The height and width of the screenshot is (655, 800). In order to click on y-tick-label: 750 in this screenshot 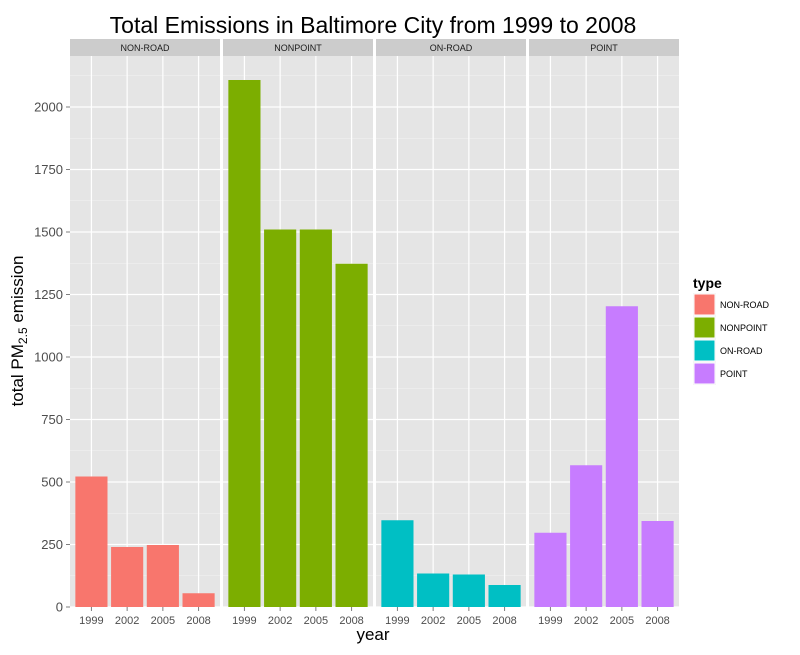, I will do `click(52, 419)`.